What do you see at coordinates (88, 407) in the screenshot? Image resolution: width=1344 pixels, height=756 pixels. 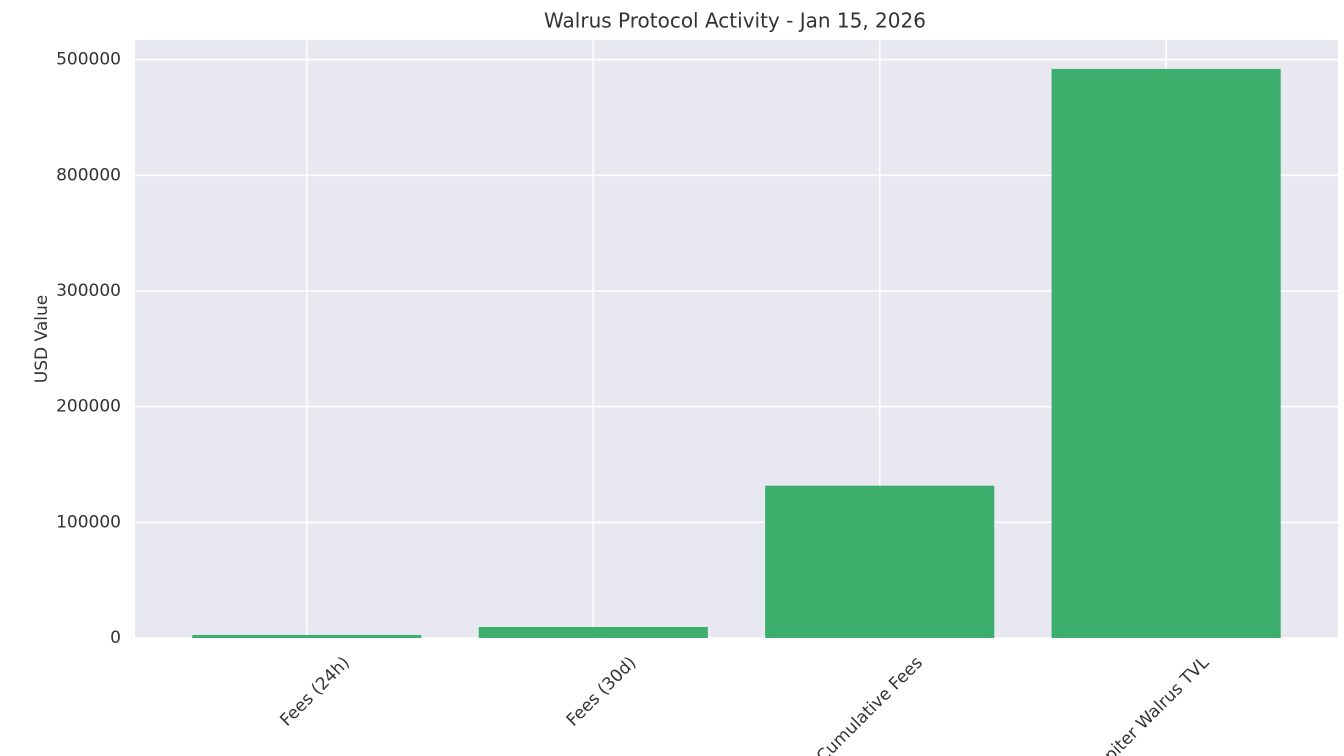 I see `y-tick-label: 200000` at bounding box center [88, 407].